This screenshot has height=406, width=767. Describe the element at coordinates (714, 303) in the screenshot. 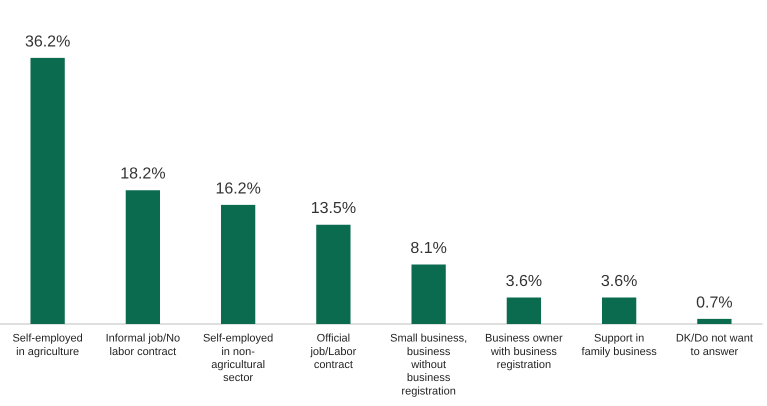

I see `data-label: 0.7%` at that location.